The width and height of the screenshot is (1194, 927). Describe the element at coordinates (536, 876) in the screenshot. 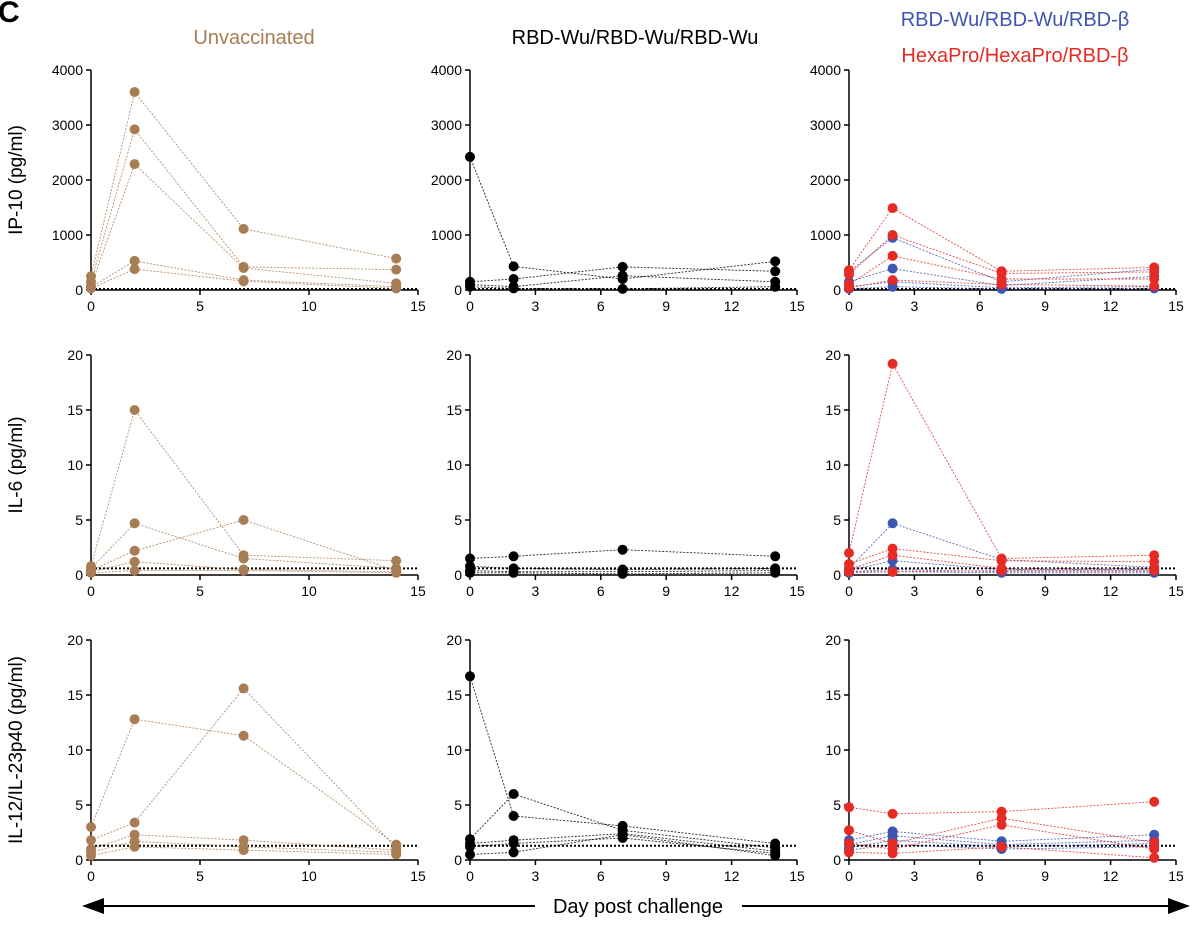

I see `x-tick-label: 3` at that location.